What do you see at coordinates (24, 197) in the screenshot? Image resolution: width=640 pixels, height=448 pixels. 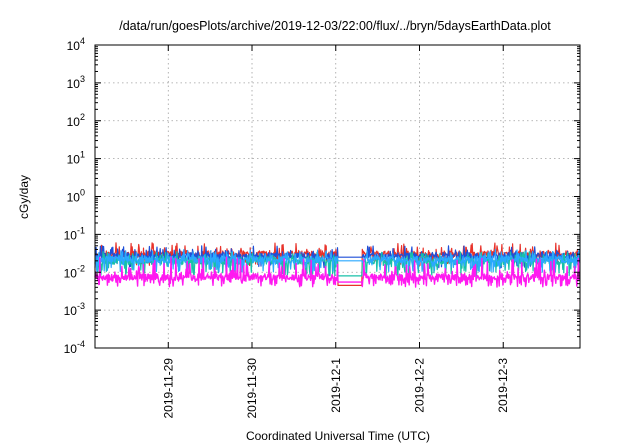 I see `y-axis-label: cGy/day` at bounding box center [24, 197].